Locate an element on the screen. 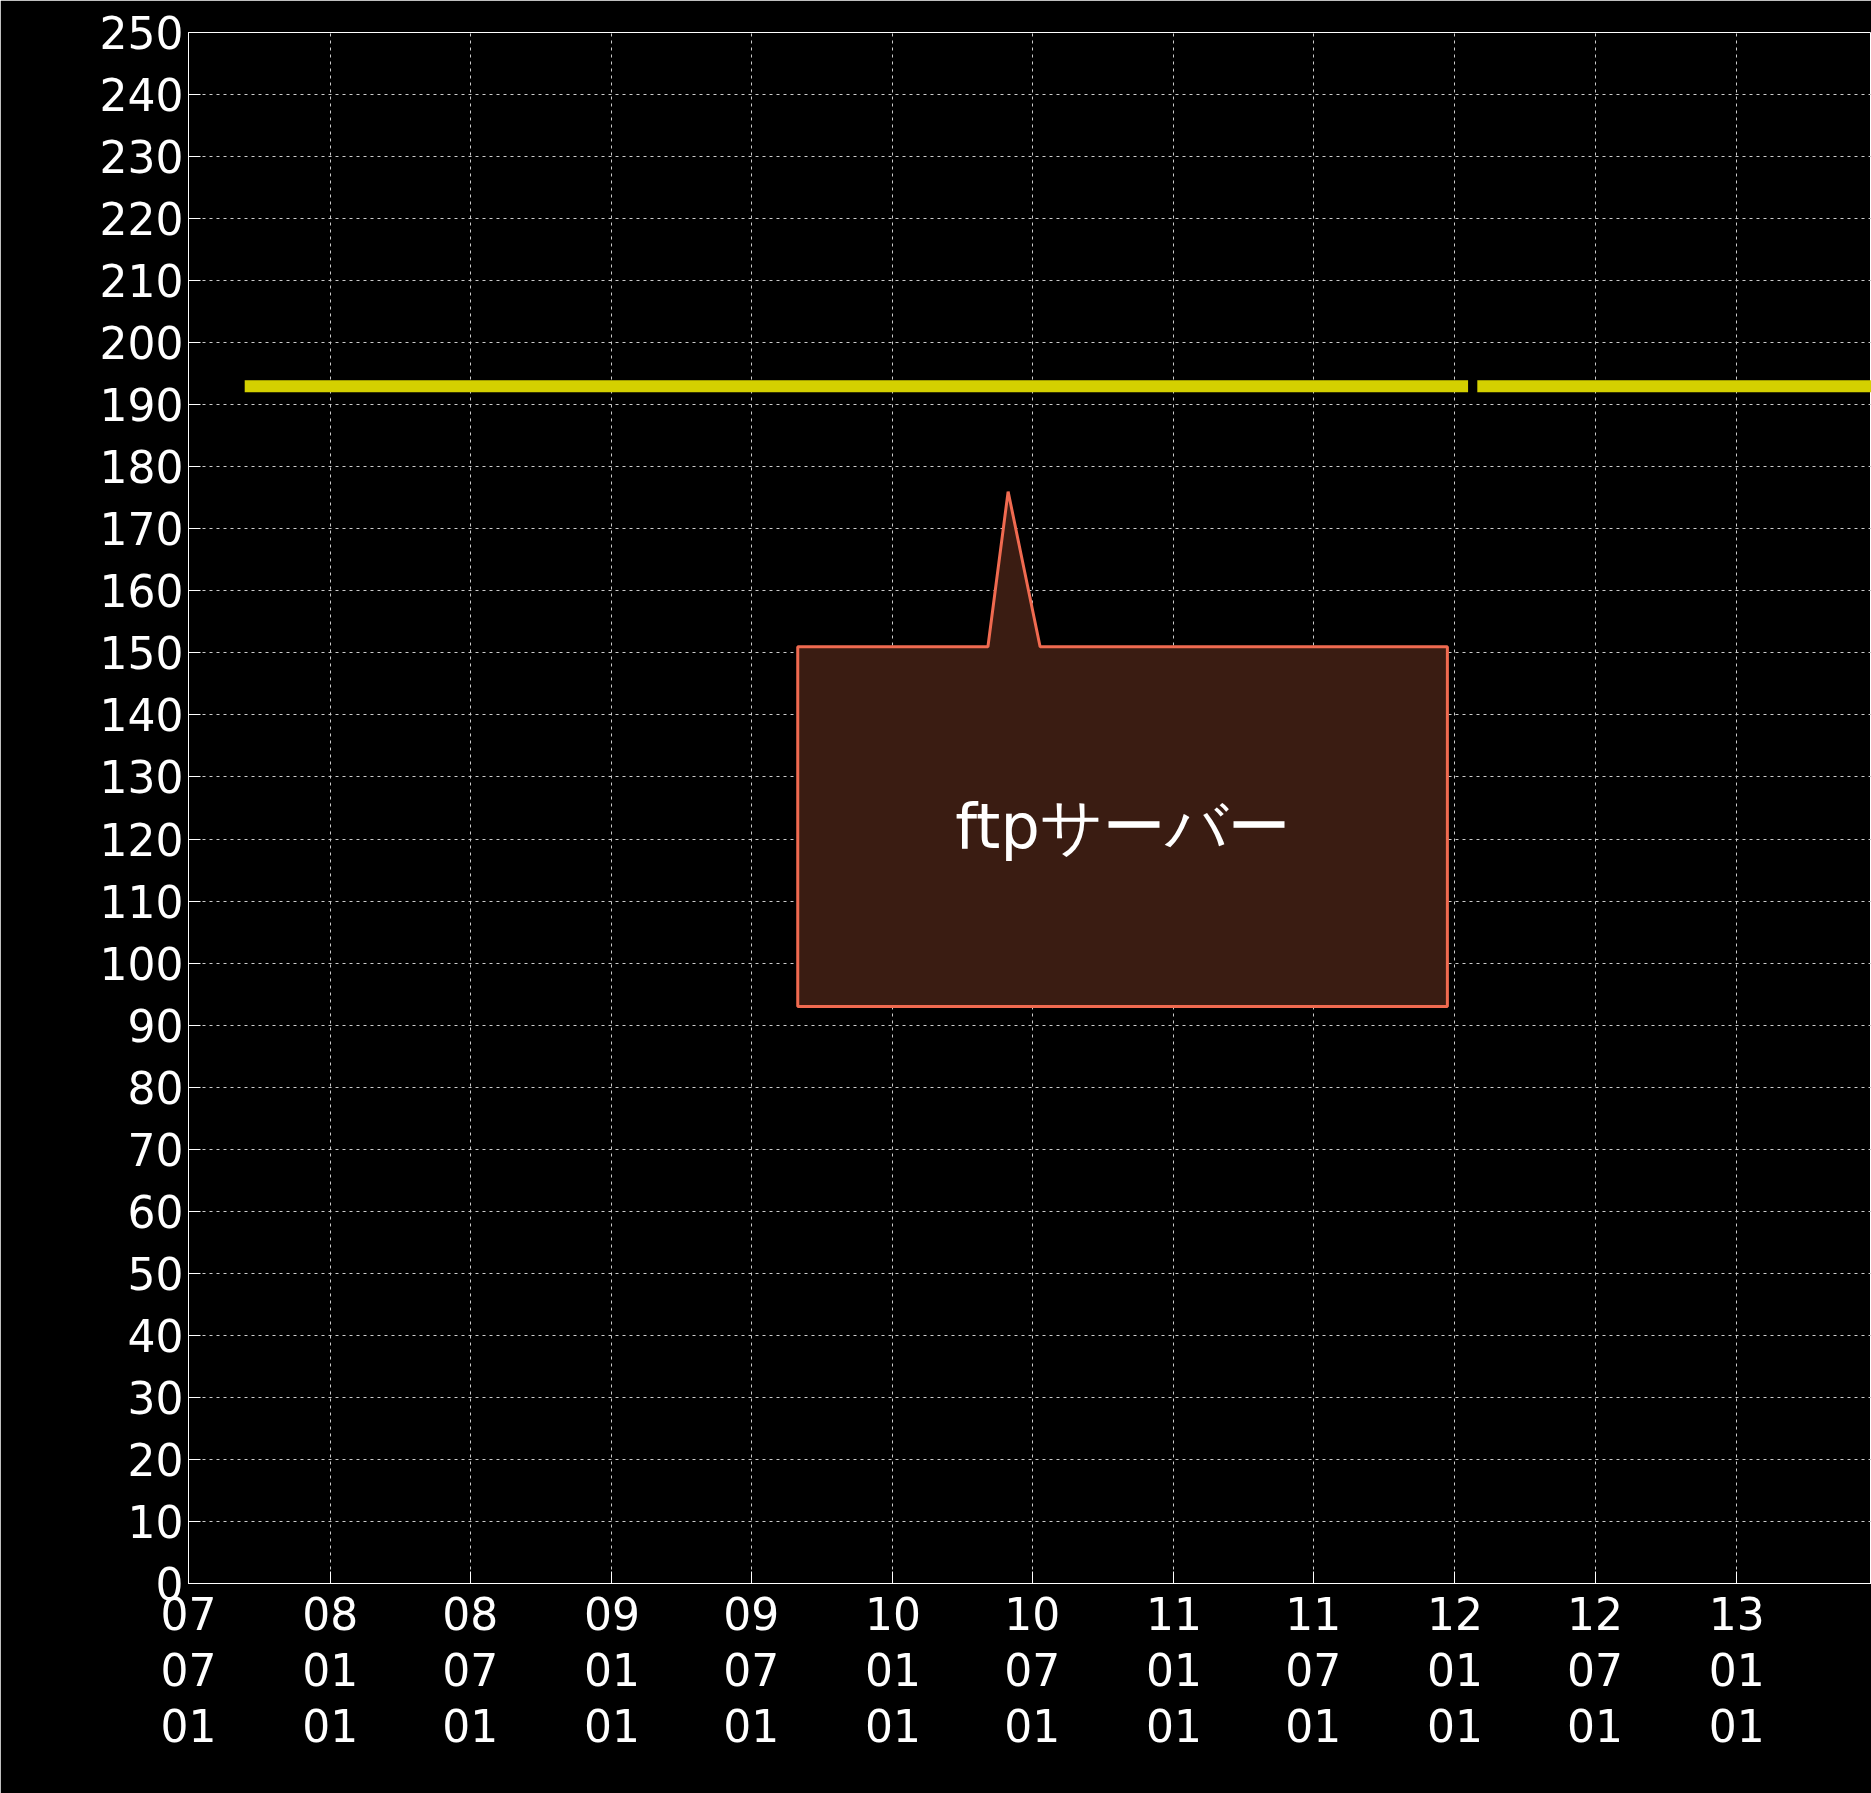  x-tick-label: 08 07 01 is located at coordinates (470, 1670).